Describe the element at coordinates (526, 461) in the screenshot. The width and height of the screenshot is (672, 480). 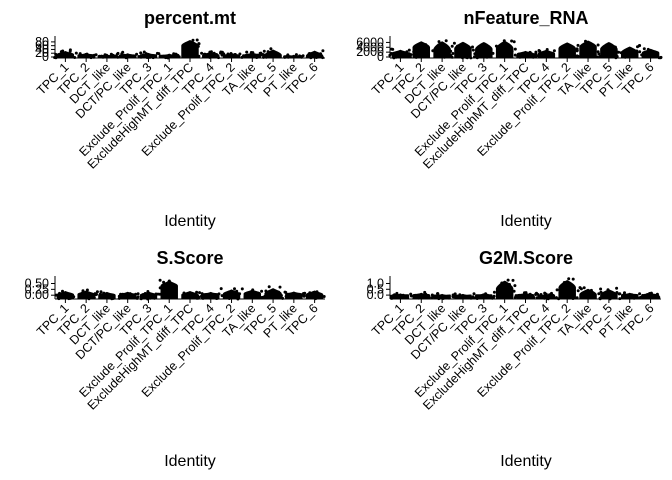
I see `x-axis-label: Identity` at that location.